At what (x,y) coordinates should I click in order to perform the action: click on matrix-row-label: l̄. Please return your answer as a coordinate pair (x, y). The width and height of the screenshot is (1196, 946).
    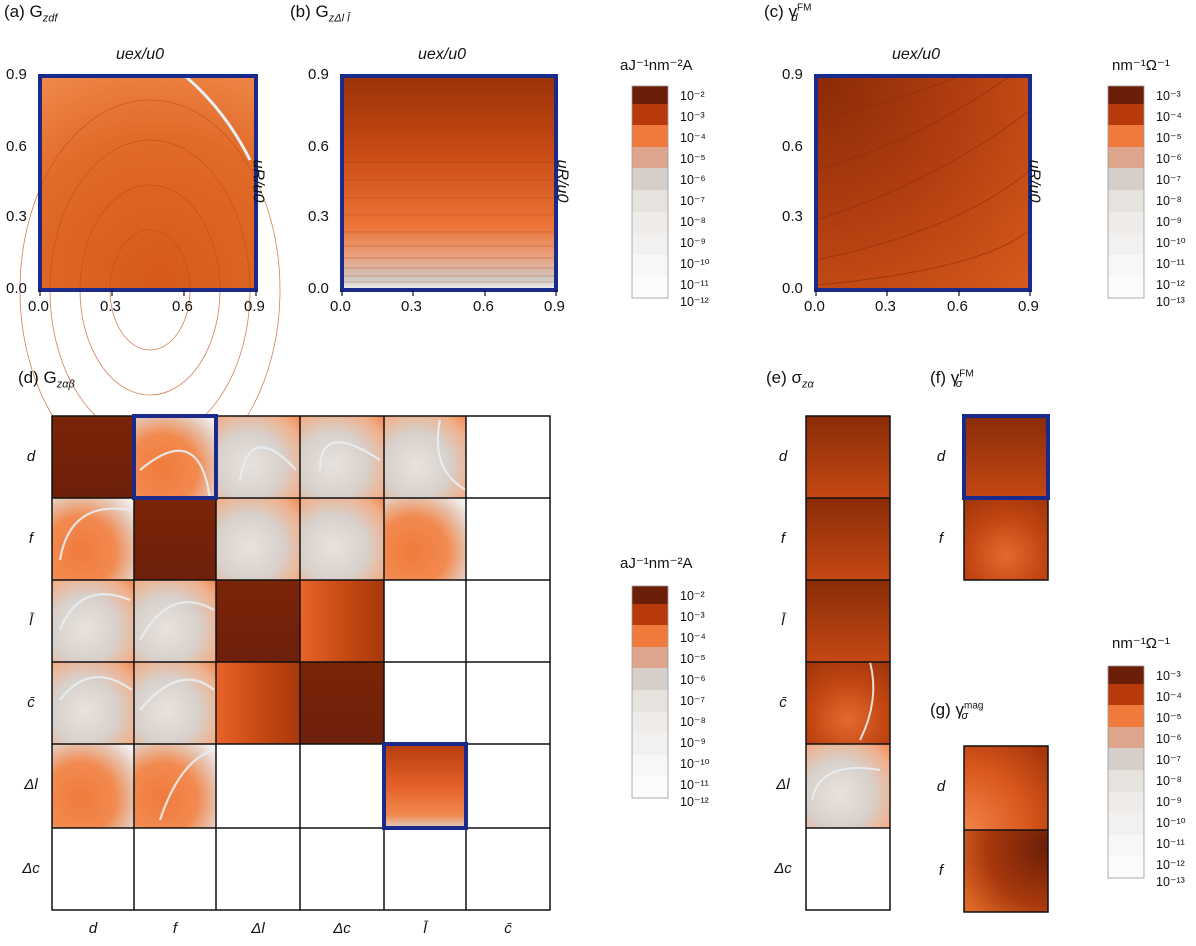
    Looking at the image, I should click on (31, 620).